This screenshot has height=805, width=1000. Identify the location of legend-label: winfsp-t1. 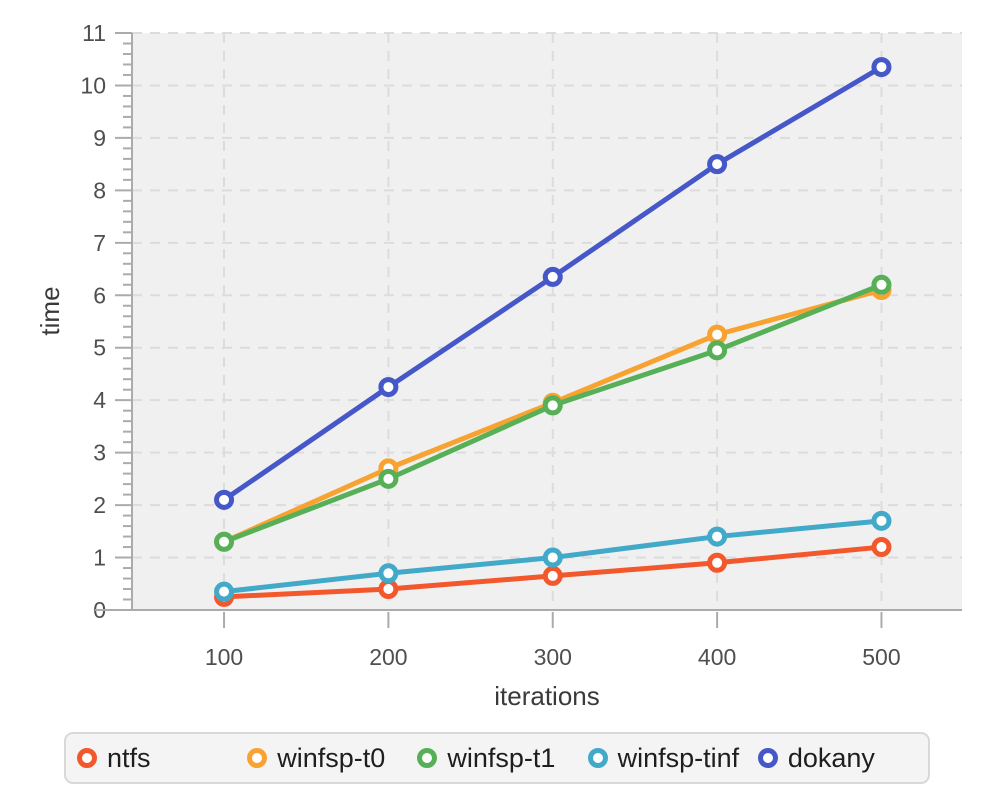
(501, 757).